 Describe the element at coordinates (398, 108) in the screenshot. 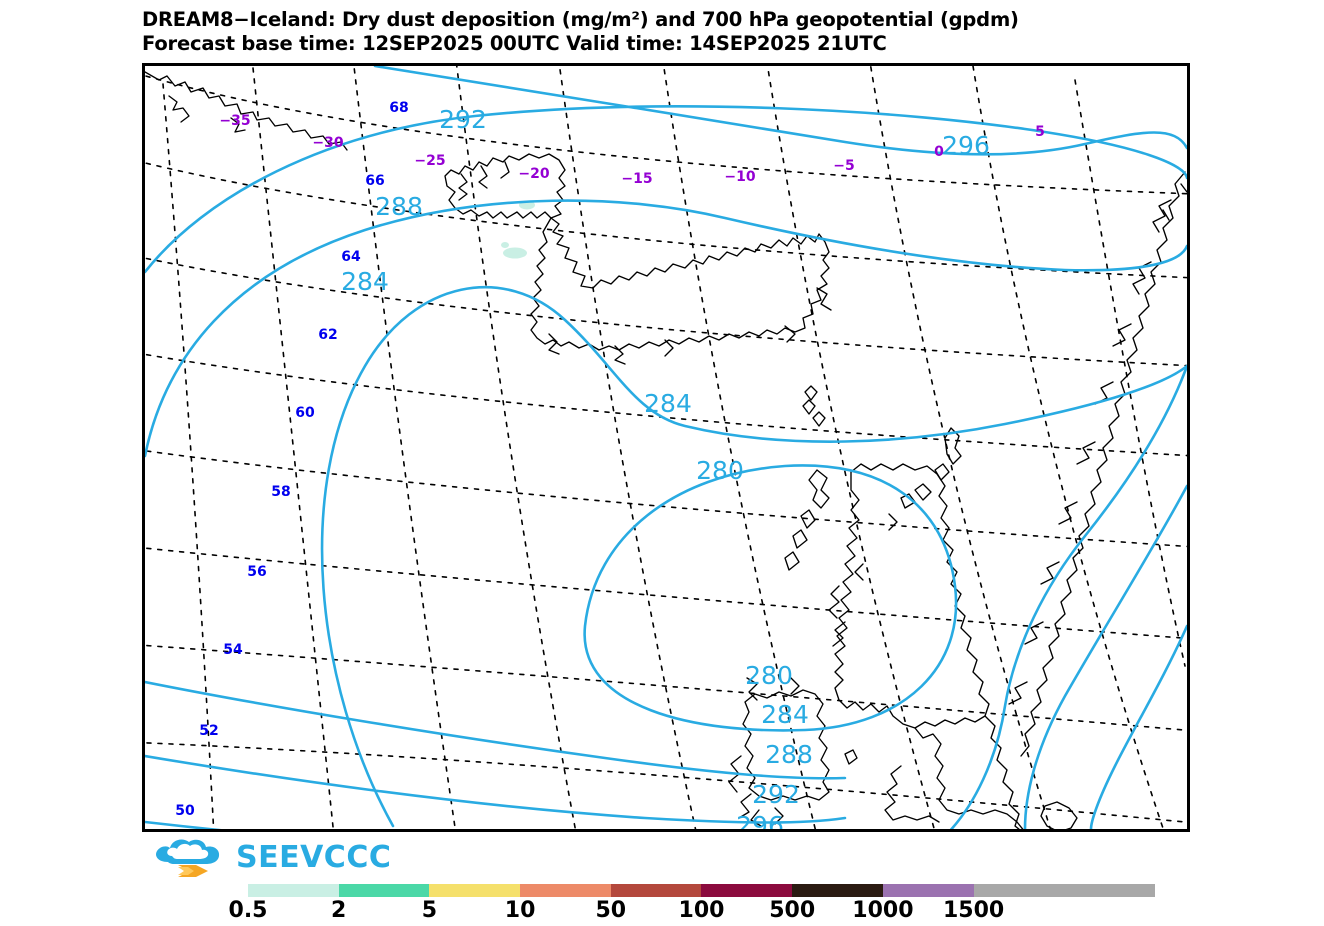

I see `svg-text: 68` at that location.